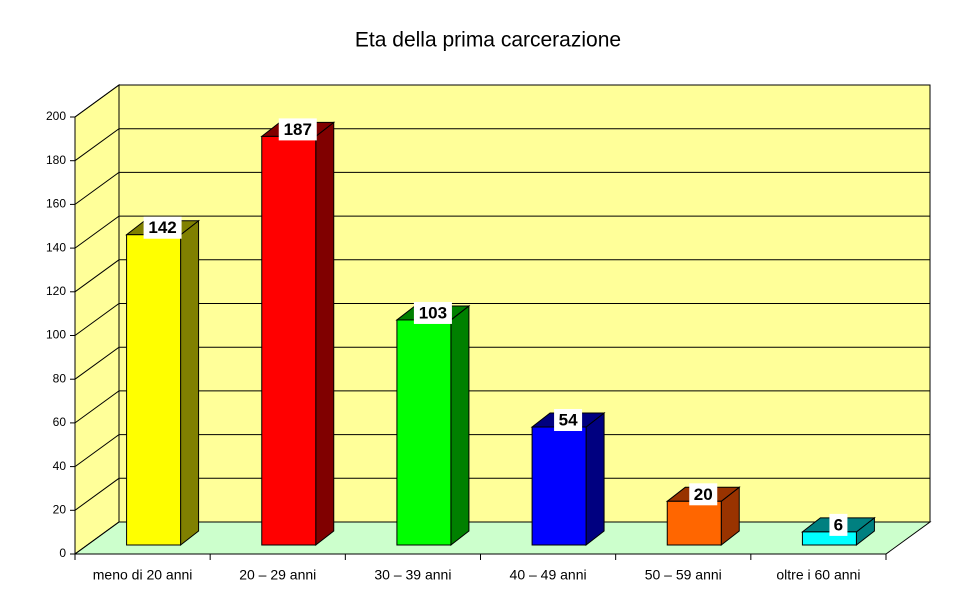  I want to click on value-label: 54, so click(568, 419).